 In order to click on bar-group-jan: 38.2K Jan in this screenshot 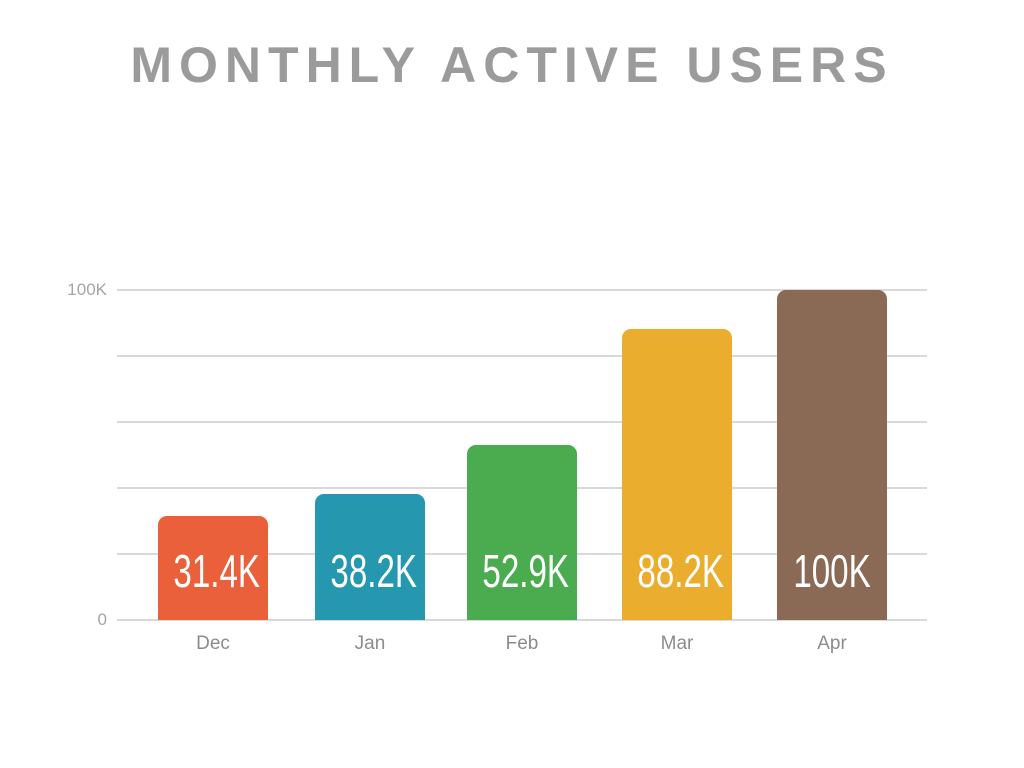, I will do `click(370, 472)`.